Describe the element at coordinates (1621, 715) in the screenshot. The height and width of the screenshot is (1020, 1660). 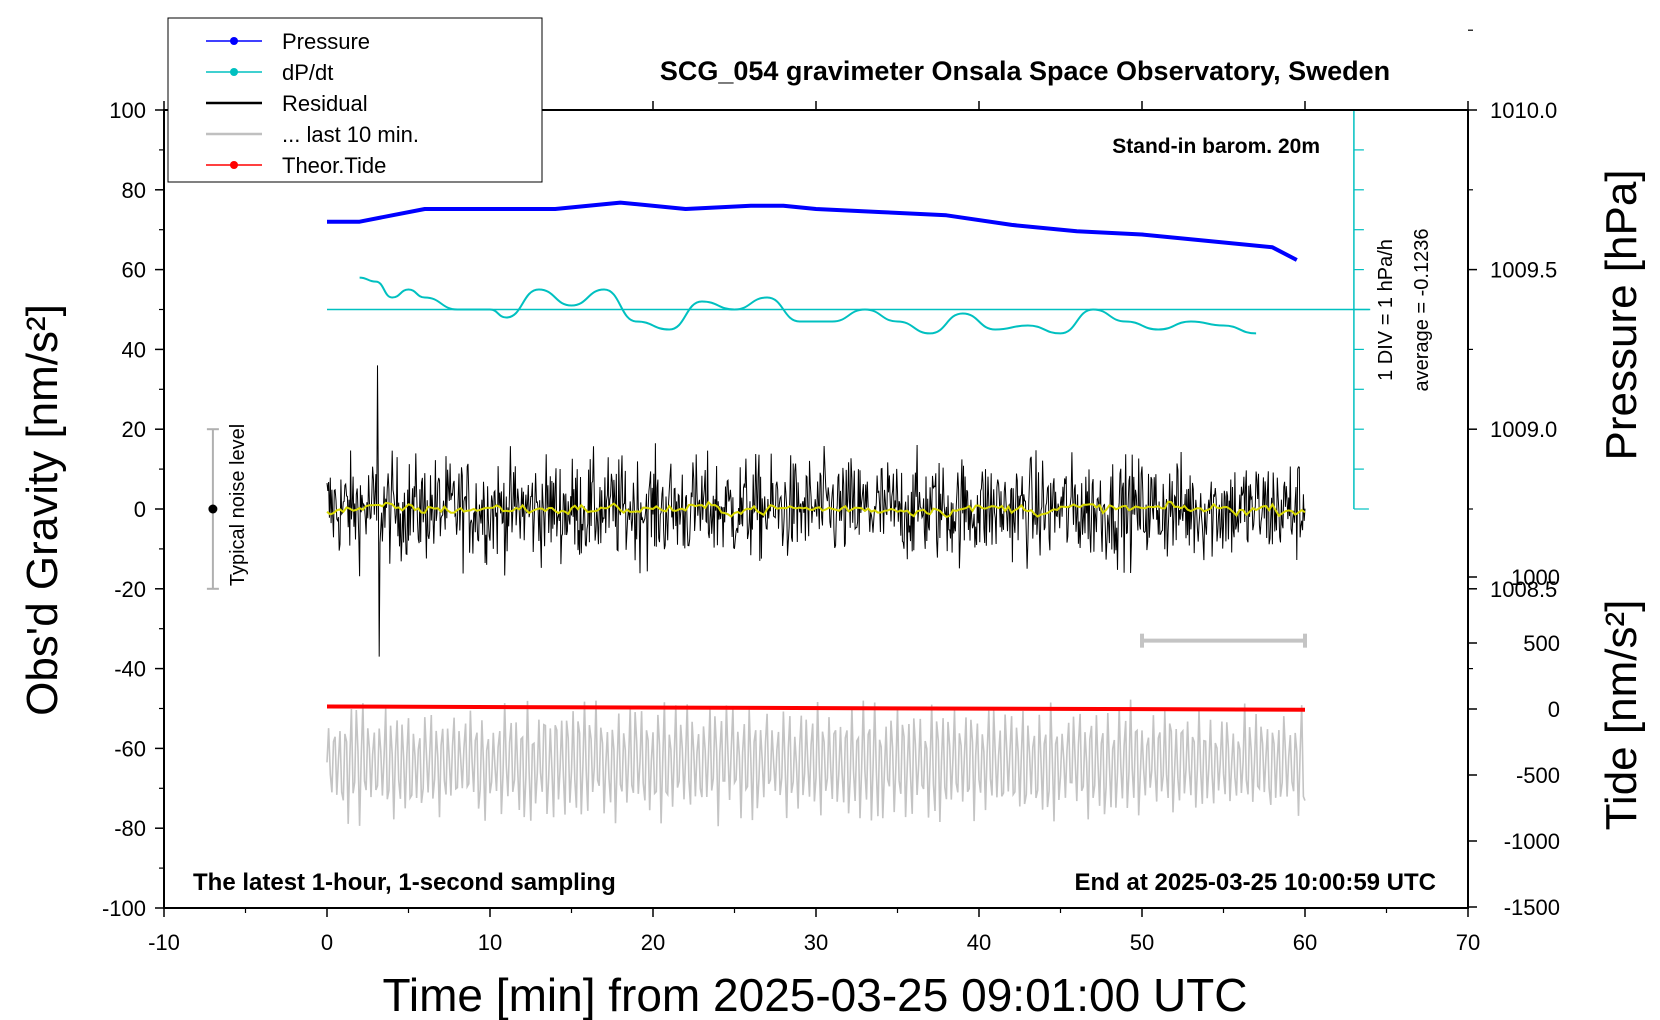
I see `y-axis-label-tide: Tide [nm/s²]` at that location.